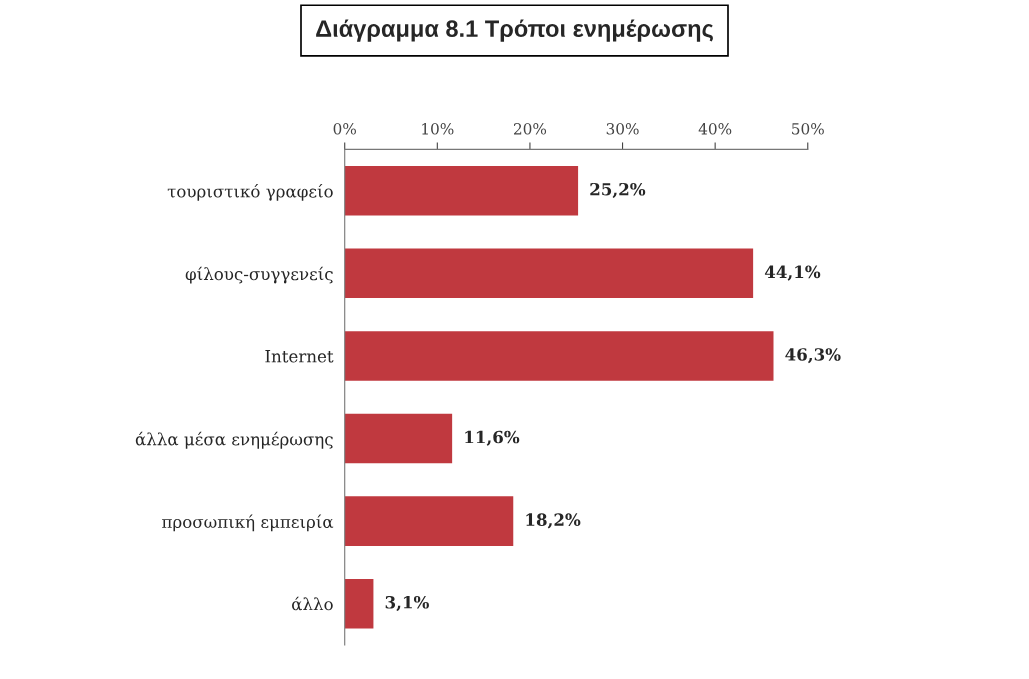  What do you see at coordinates (438, 129) in the screenshot?
I see `x-tick-label: 10%` at bounding box center [438, 129].